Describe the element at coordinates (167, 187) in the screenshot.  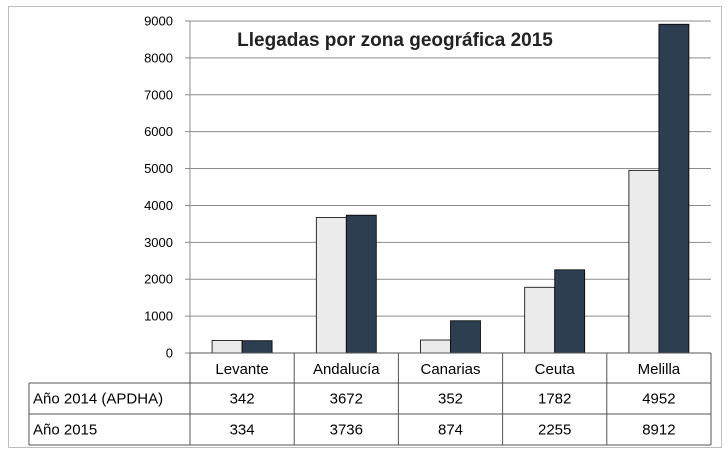
I see `y-axis: 0 1000 2000 3000 4000 5000 6000 7000 8000 9000` at that location.